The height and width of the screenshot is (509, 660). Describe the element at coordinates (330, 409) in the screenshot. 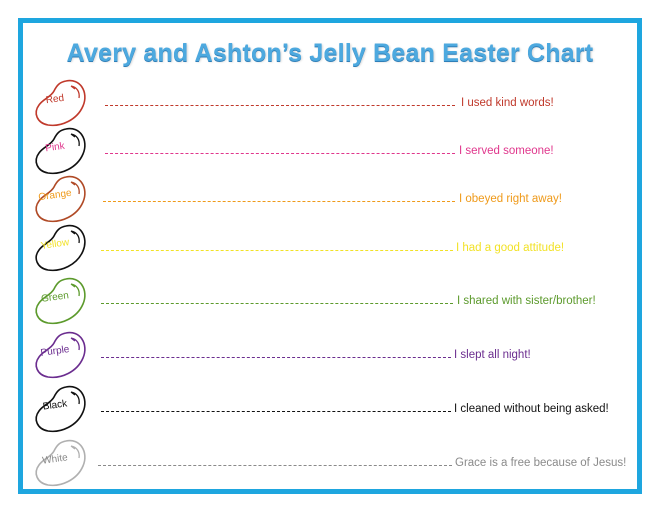

I see `chart-row-black: Black I cleaned without being asked!` at that location.